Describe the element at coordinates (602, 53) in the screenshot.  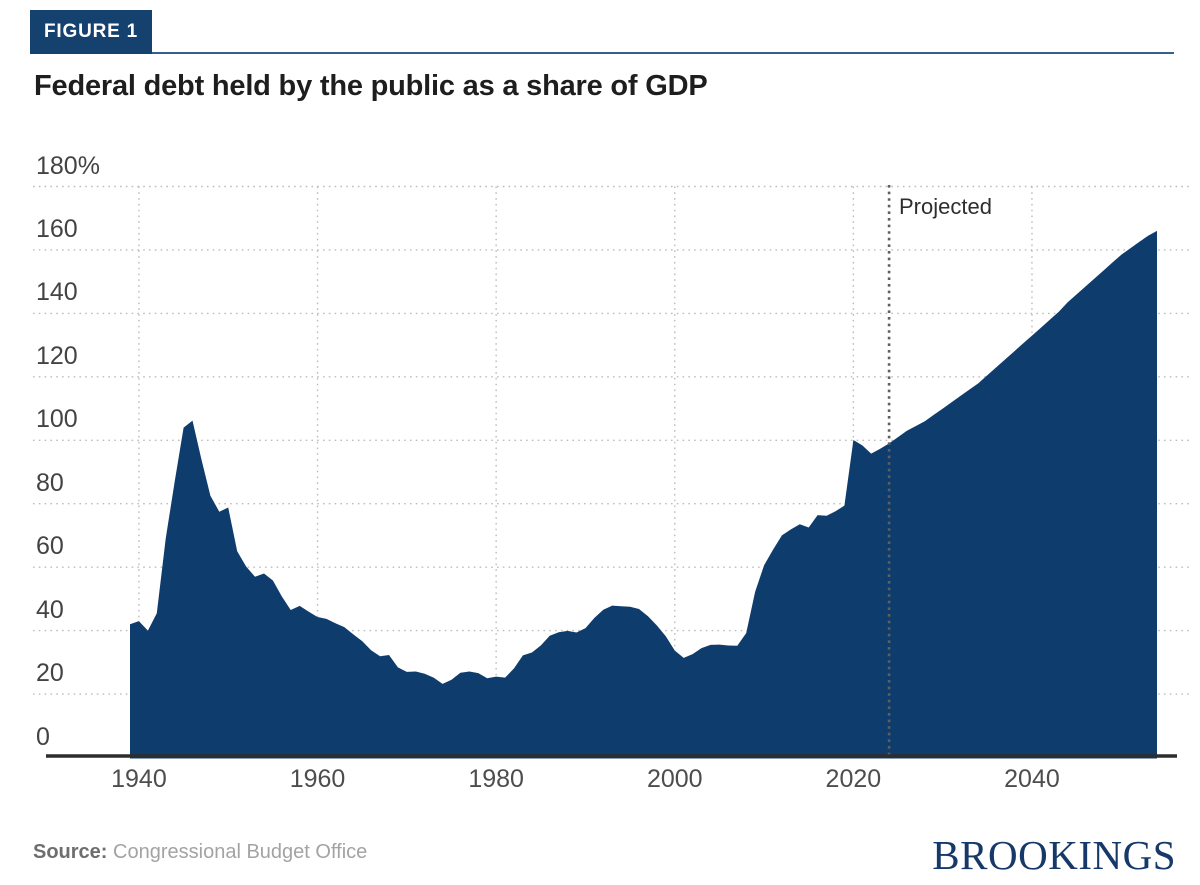
I see `figure-header-rule` at that location.